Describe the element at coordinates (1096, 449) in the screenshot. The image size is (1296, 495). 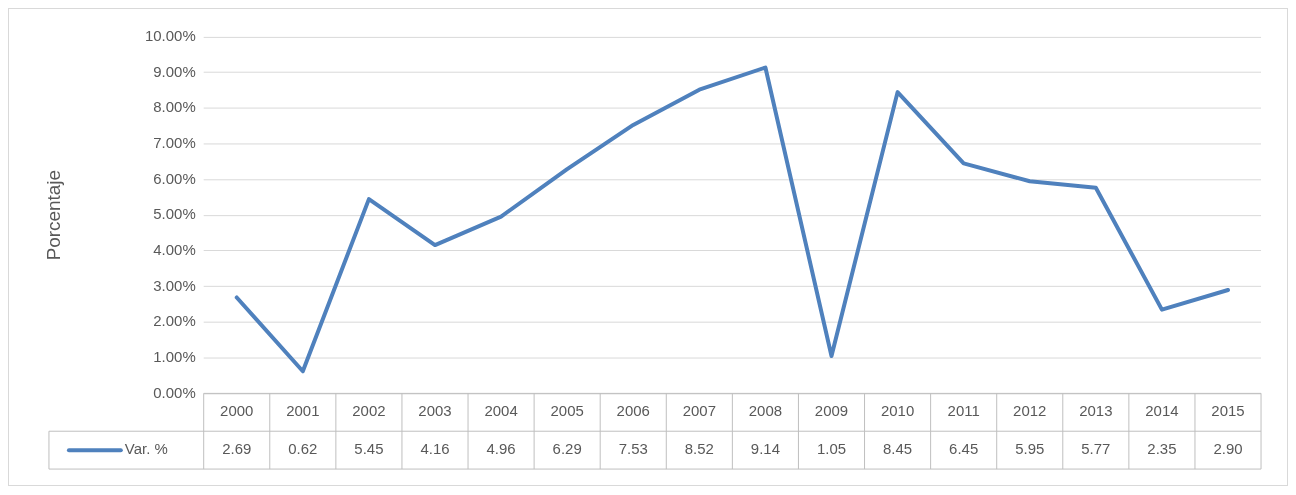
I see `data-label: 5.77` at that location.